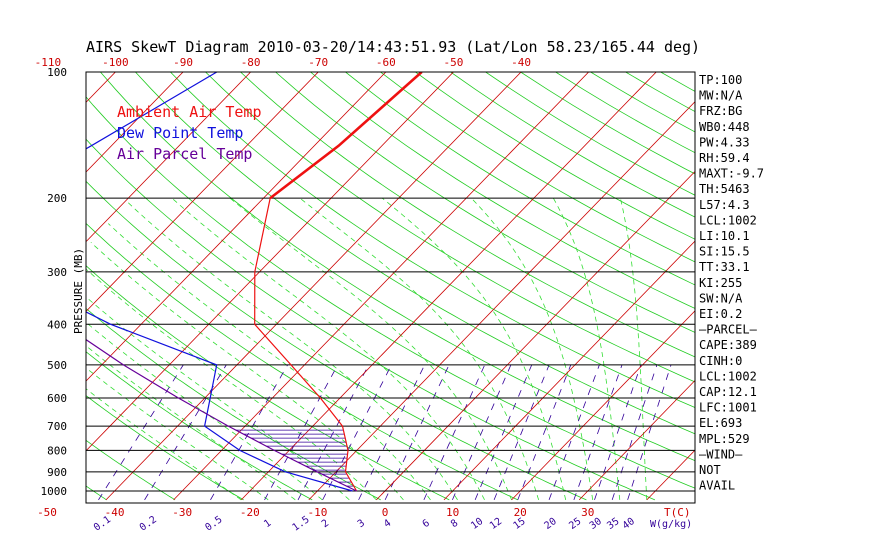 The image size is (870, 560). What do you see at coordinates (250, 512) in the screenshot?
I see `temp-tick-label: -20` at bounding box center [250, 512].